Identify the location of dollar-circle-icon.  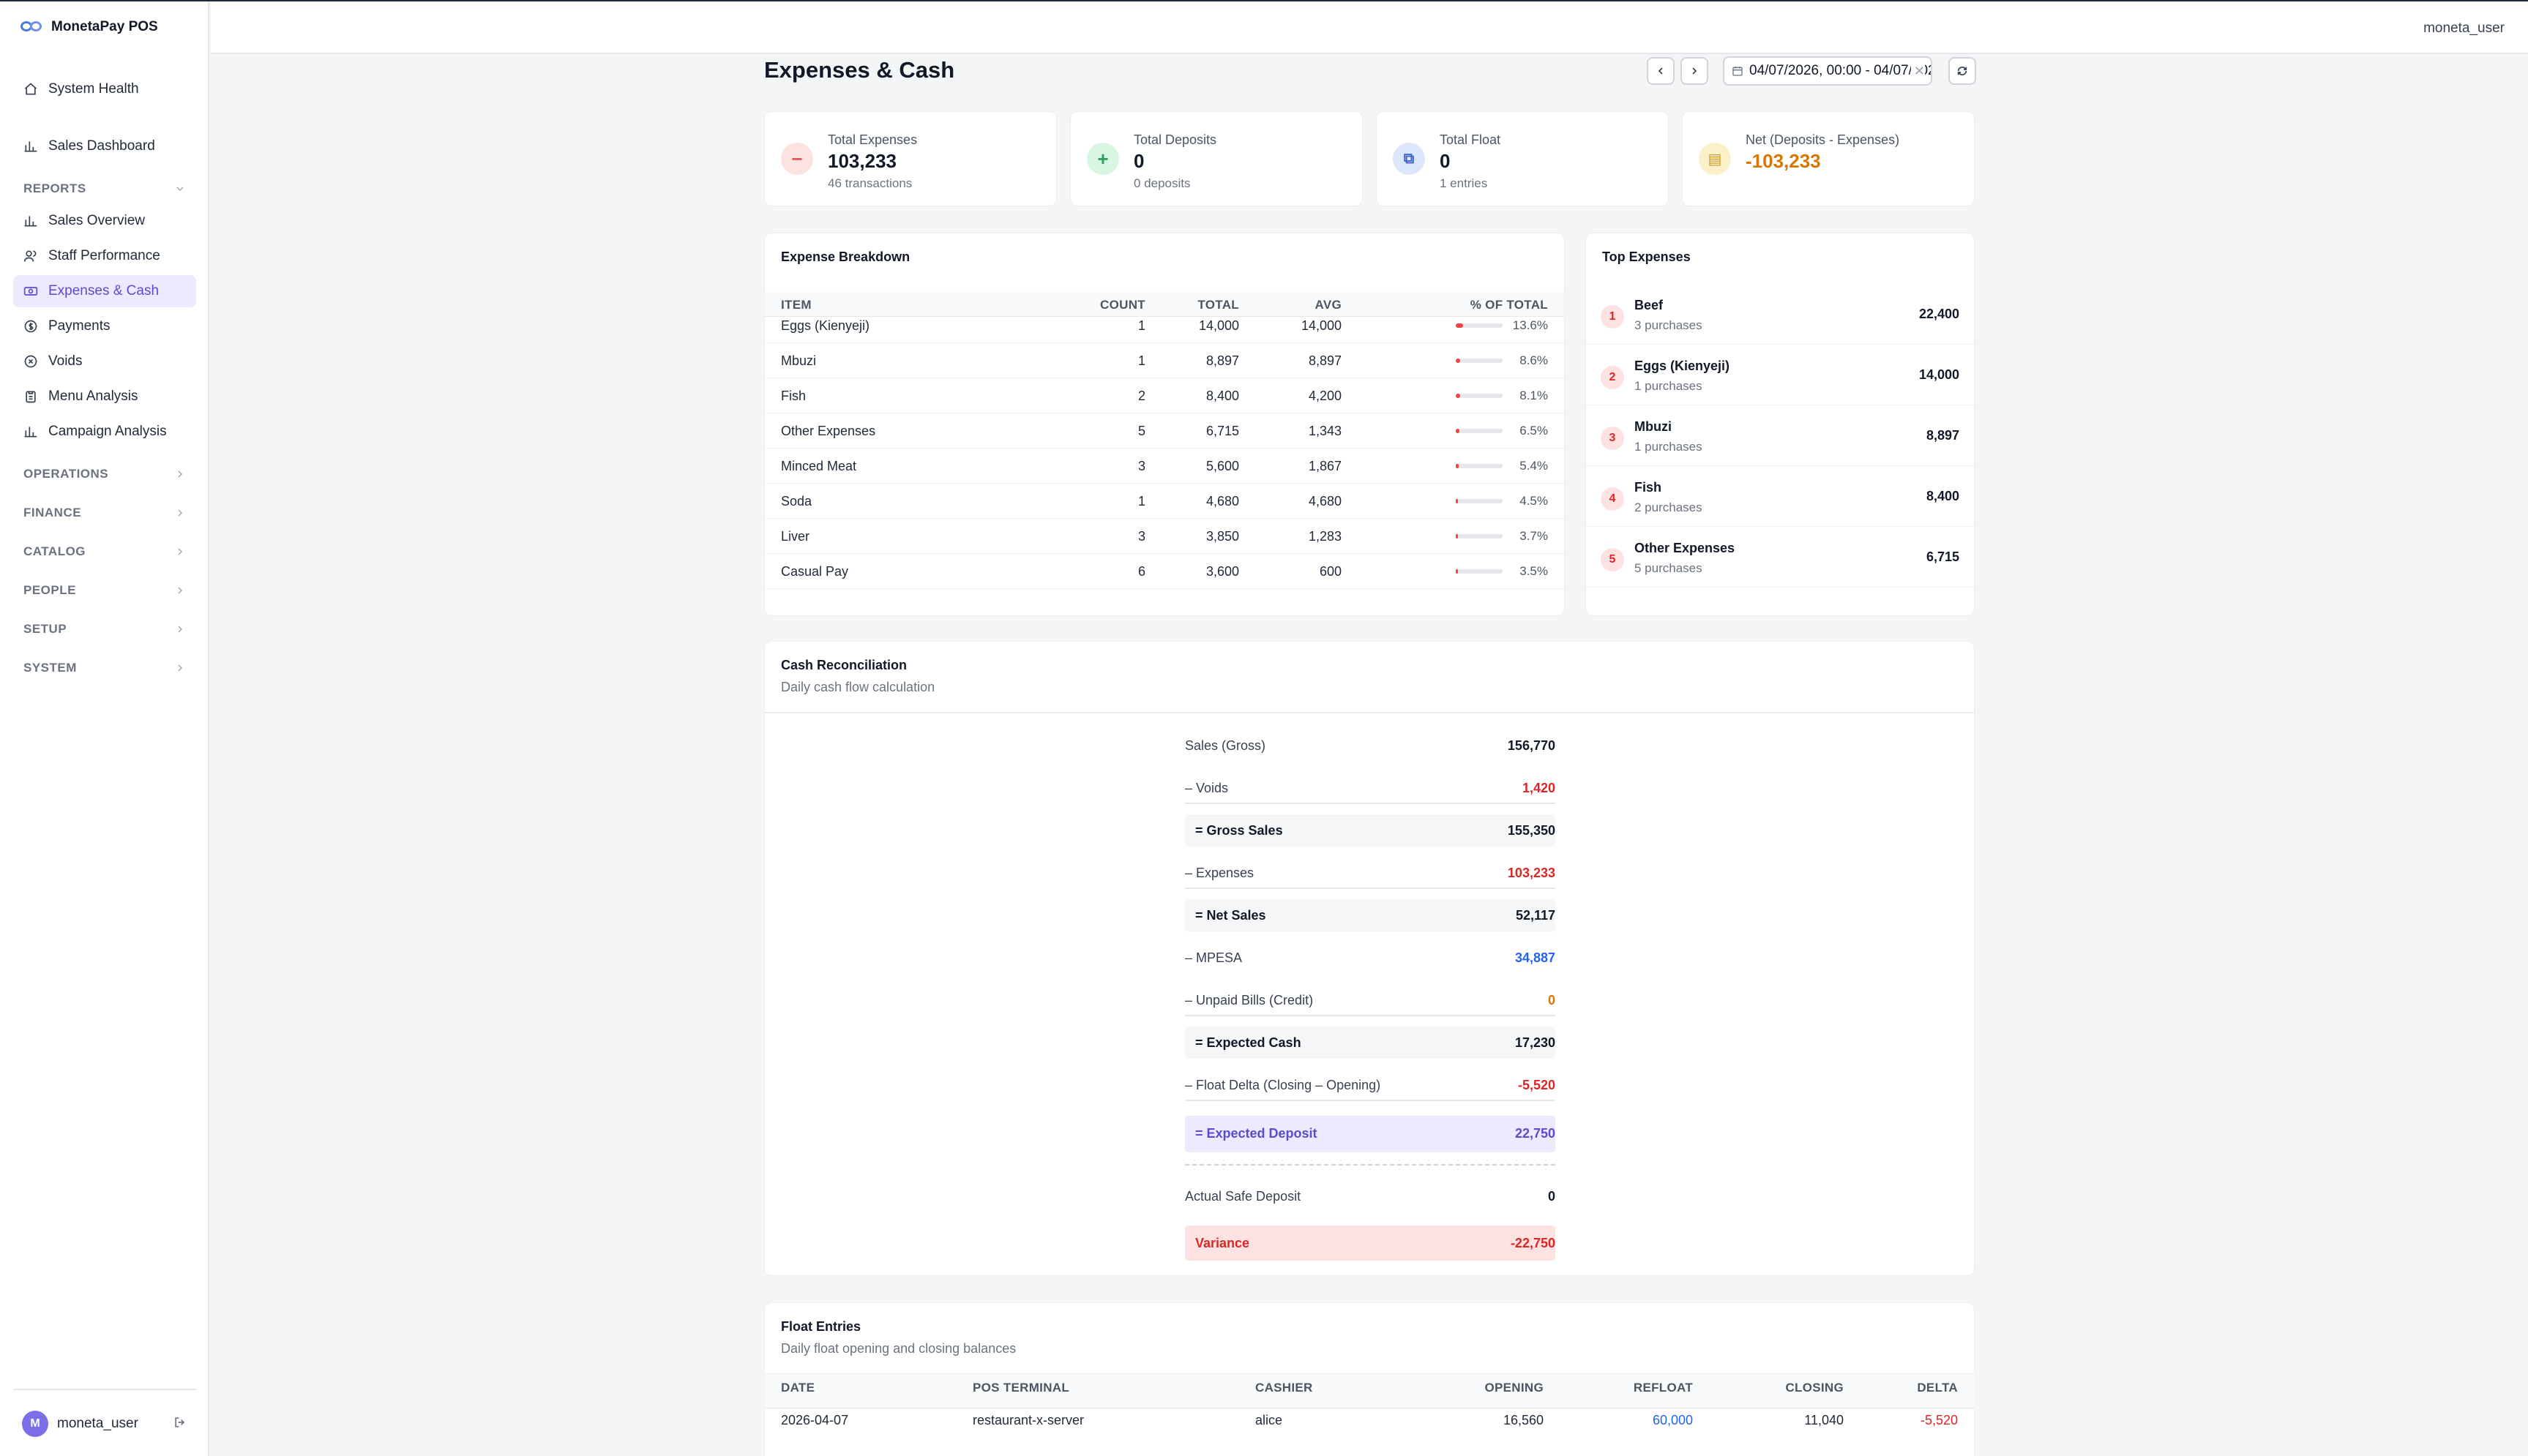
(30, 326).